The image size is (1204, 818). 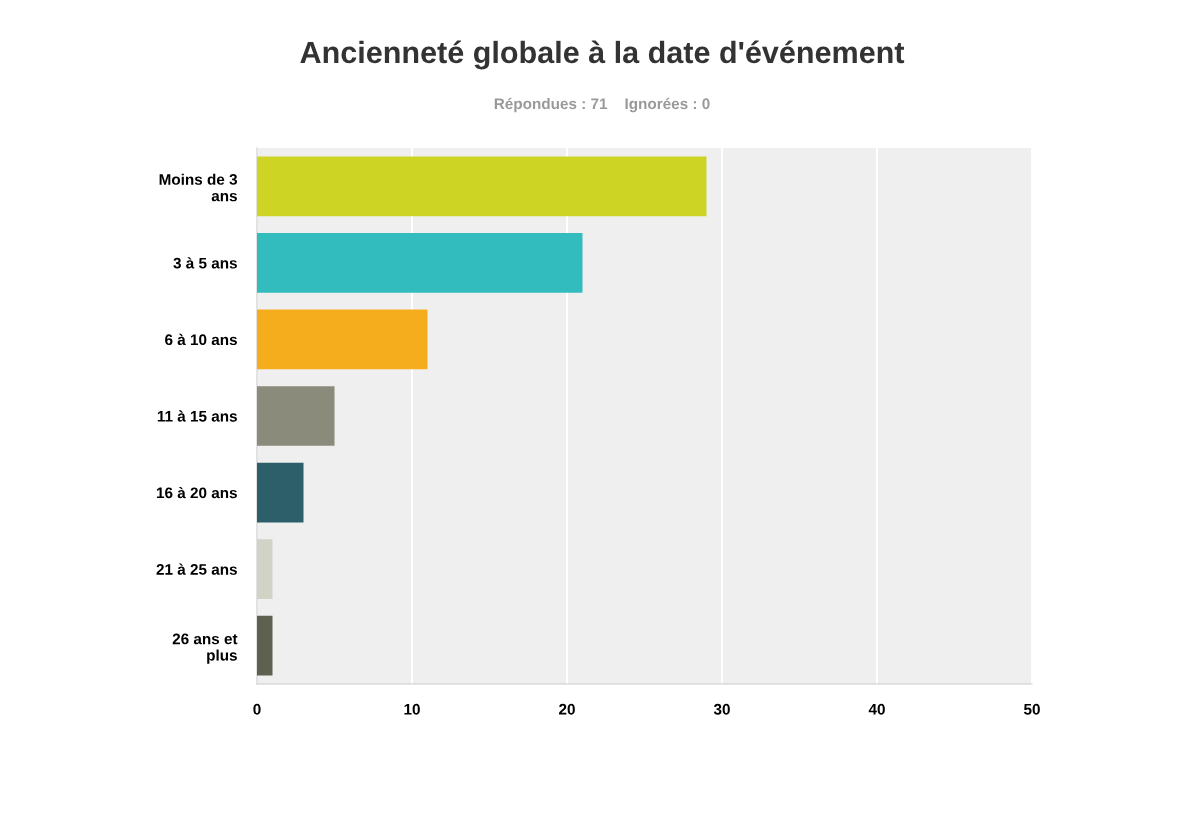 I want to click on x-tick-label: 30, so click(x=721, y=709).